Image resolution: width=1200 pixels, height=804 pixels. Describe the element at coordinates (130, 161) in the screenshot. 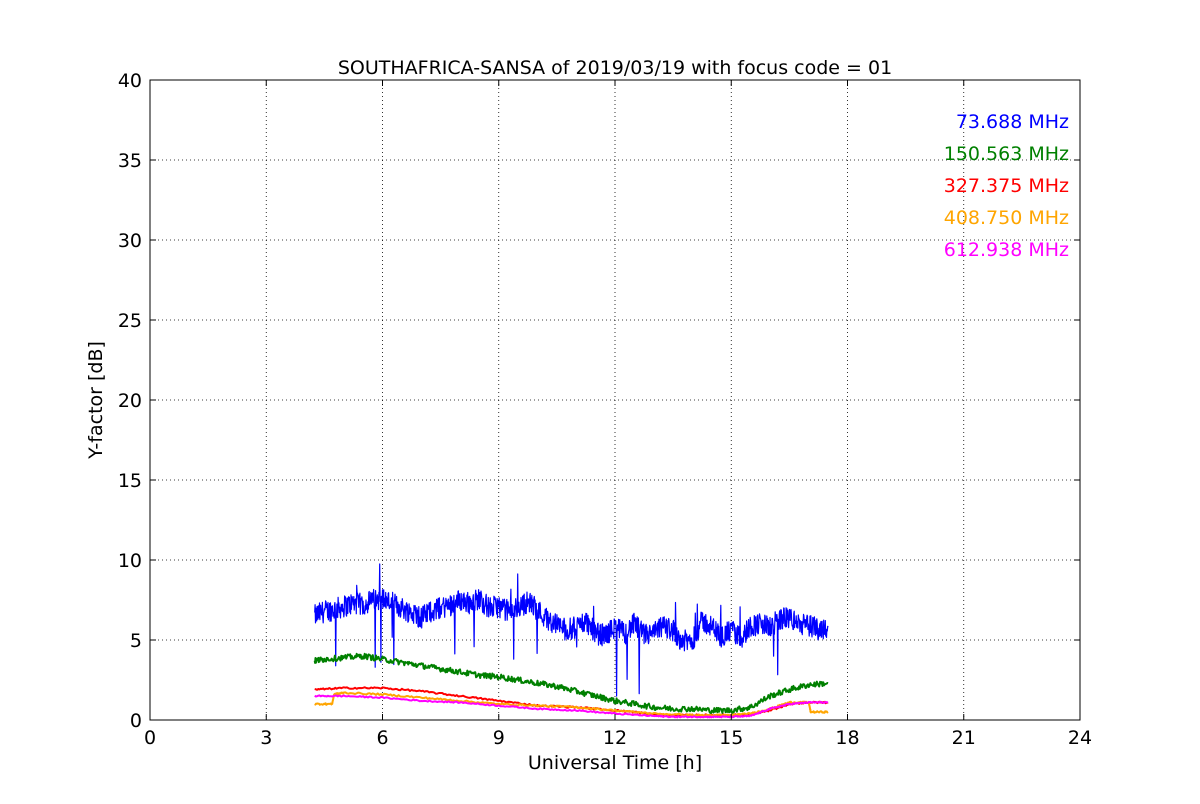

I see `y-tick-label: 35` at that location.